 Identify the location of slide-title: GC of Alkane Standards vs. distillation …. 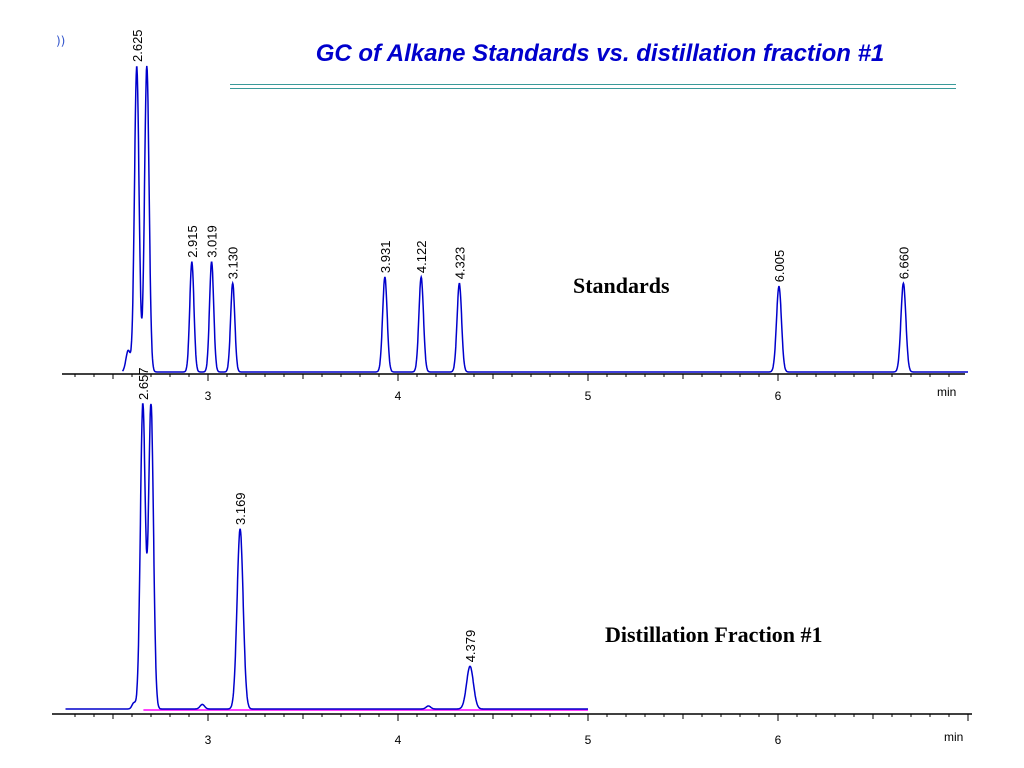
(600, 53).